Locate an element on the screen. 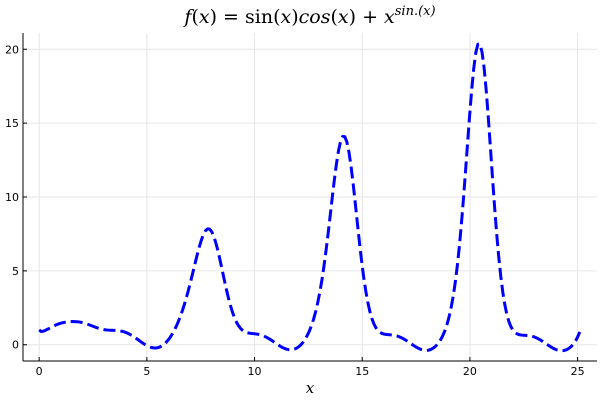 The height and width of the screenshot is (400, 600). title-f: f is located at coordinates (188, 17).